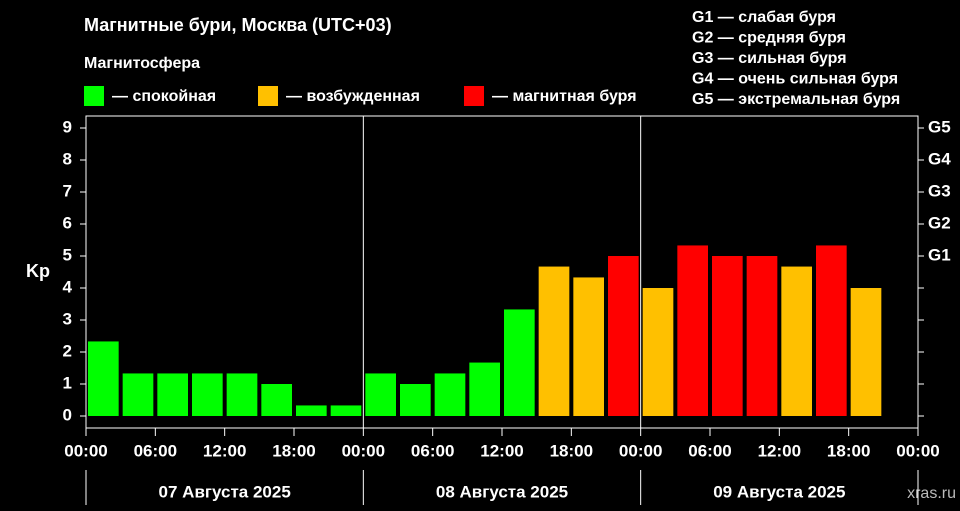 The image size is (960, 511). What do you see at coordinates (67, 222) in the screenshot?
I see `y-tick-label: 6` at bounding box center [67, 222].